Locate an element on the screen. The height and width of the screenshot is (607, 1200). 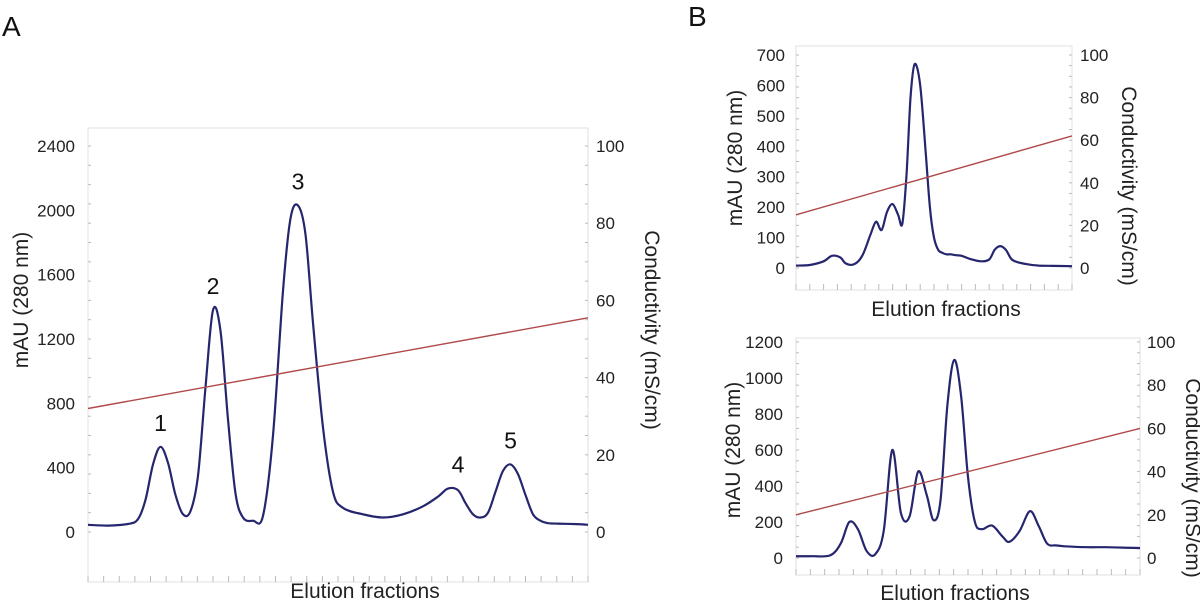
panel-label-b: B is located at coordinates (697, 16).